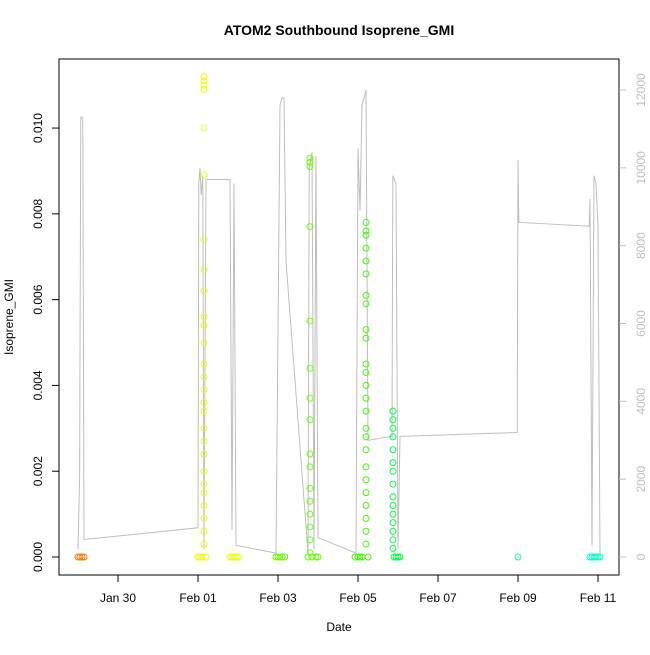  What do you see at coordinates (198, 598) in the screenshot?
I see `x-tick-label: Feb 01` at bounding box center [198, 598].